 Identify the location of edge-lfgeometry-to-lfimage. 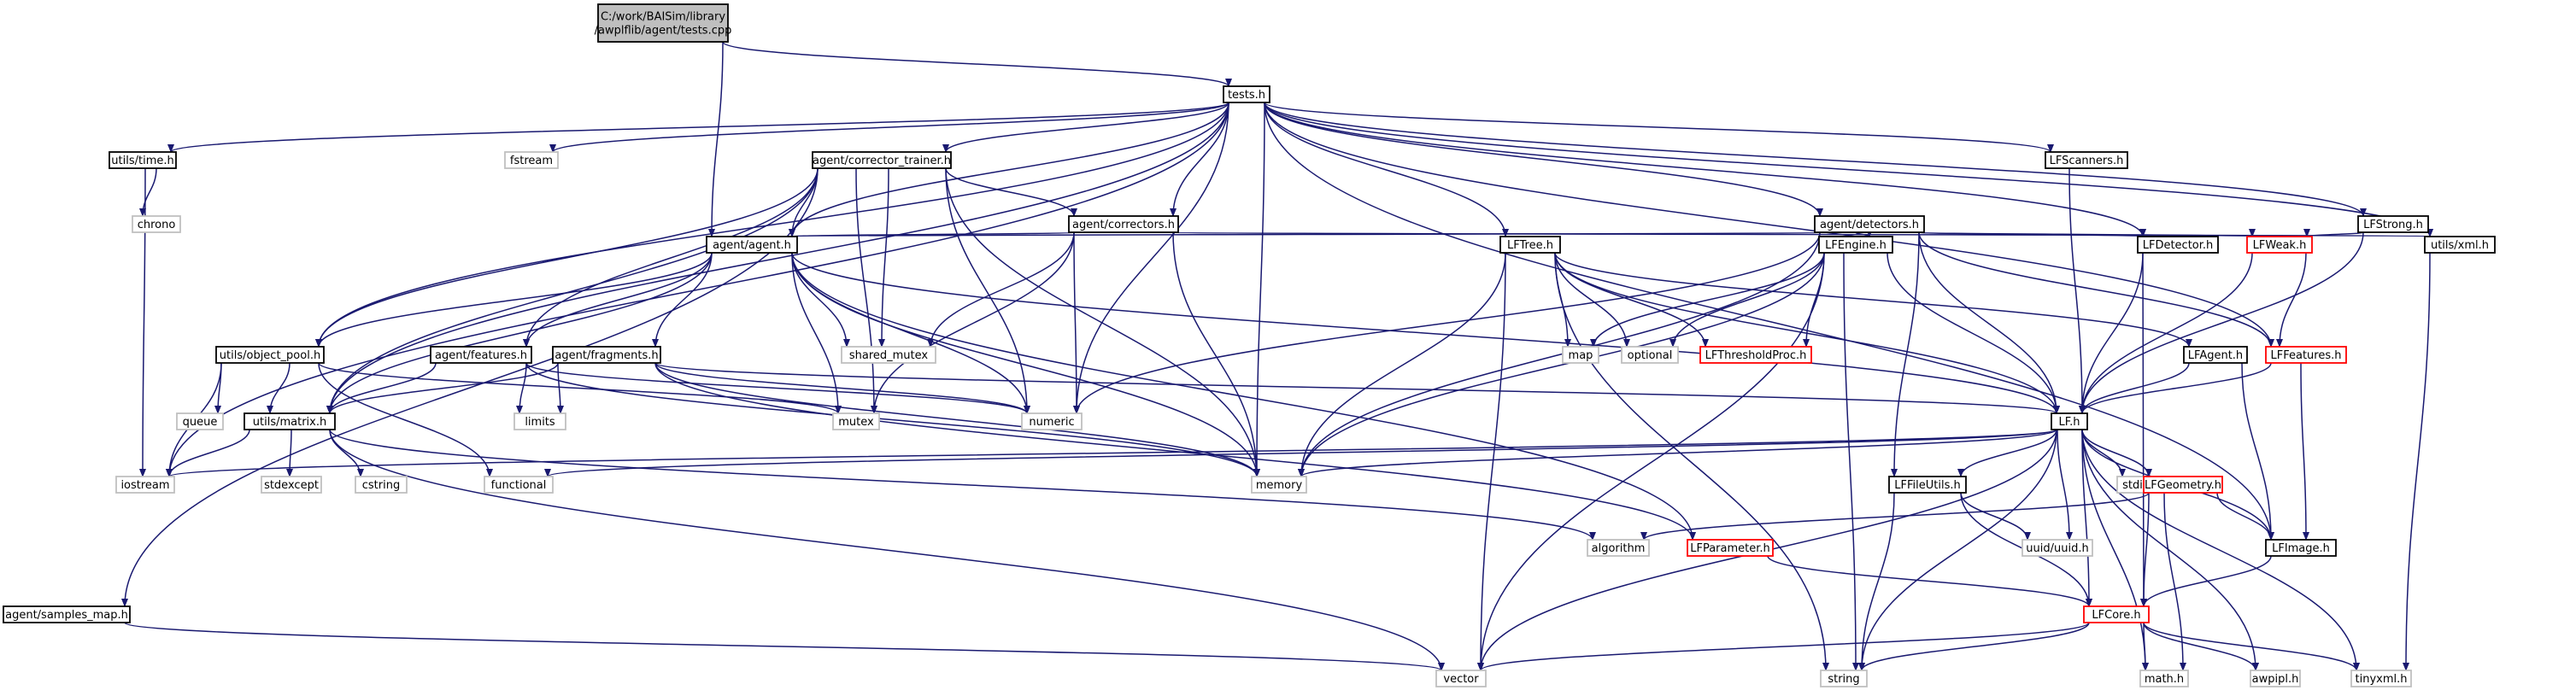
(2245, 516).